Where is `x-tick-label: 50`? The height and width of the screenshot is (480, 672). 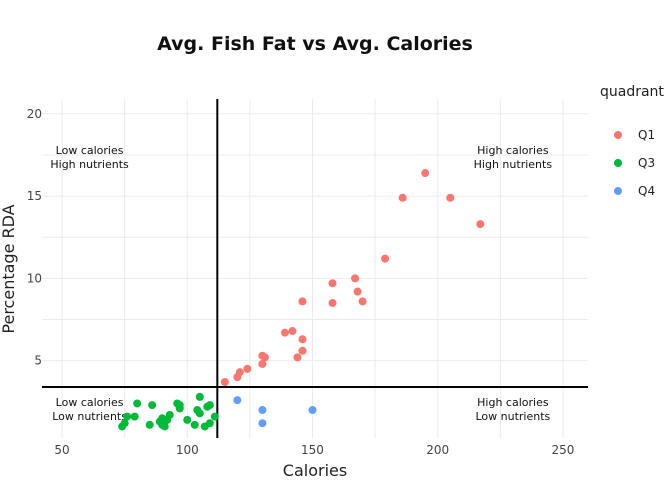
x-tick-label: 50 is located at coordinates (61, 450).